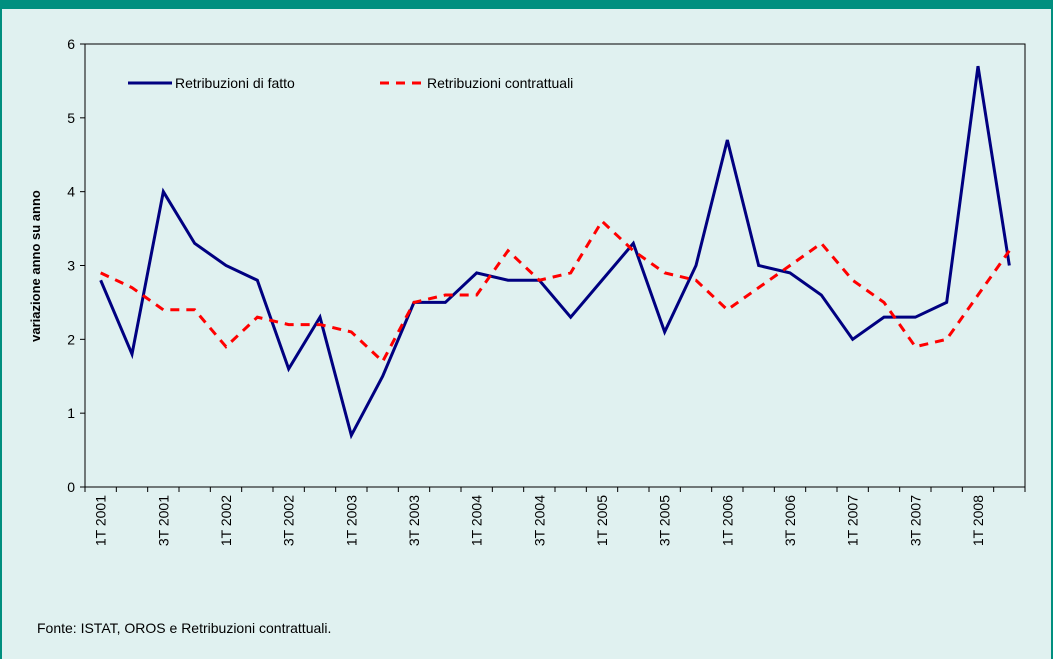  Describe the element at coordinates (500, 83) in the screenshot. I see `legend-label: Retribuzioni contrattuali` at that location.